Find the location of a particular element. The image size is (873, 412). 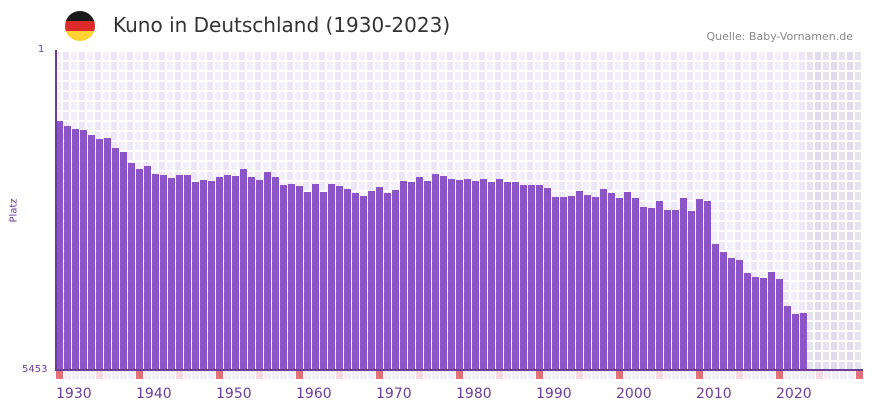

bar-1998 is located at coordinates (603, 279).